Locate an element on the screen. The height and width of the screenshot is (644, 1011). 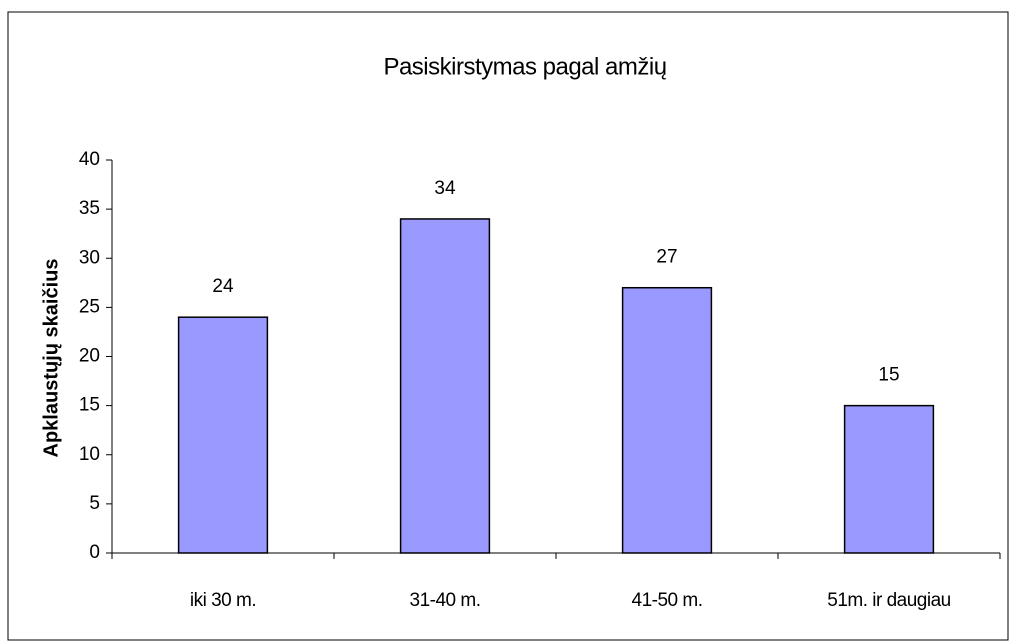
x-tick-label: 51m. ir daugiau is located at coordinates (888, 600).